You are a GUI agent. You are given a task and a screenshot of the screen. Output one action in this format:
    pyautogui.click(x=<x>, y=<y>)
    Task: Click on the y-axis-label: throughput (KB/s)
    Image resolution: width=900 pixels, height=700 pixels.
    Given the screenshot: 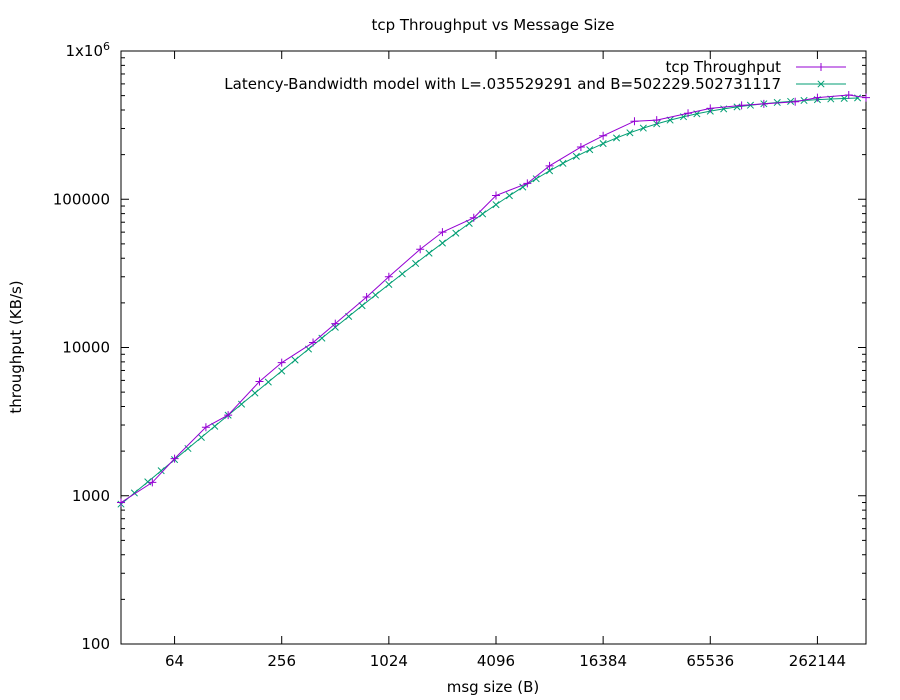 What is the action you would take?
    pyautogui.click(x=16, y=346)
    